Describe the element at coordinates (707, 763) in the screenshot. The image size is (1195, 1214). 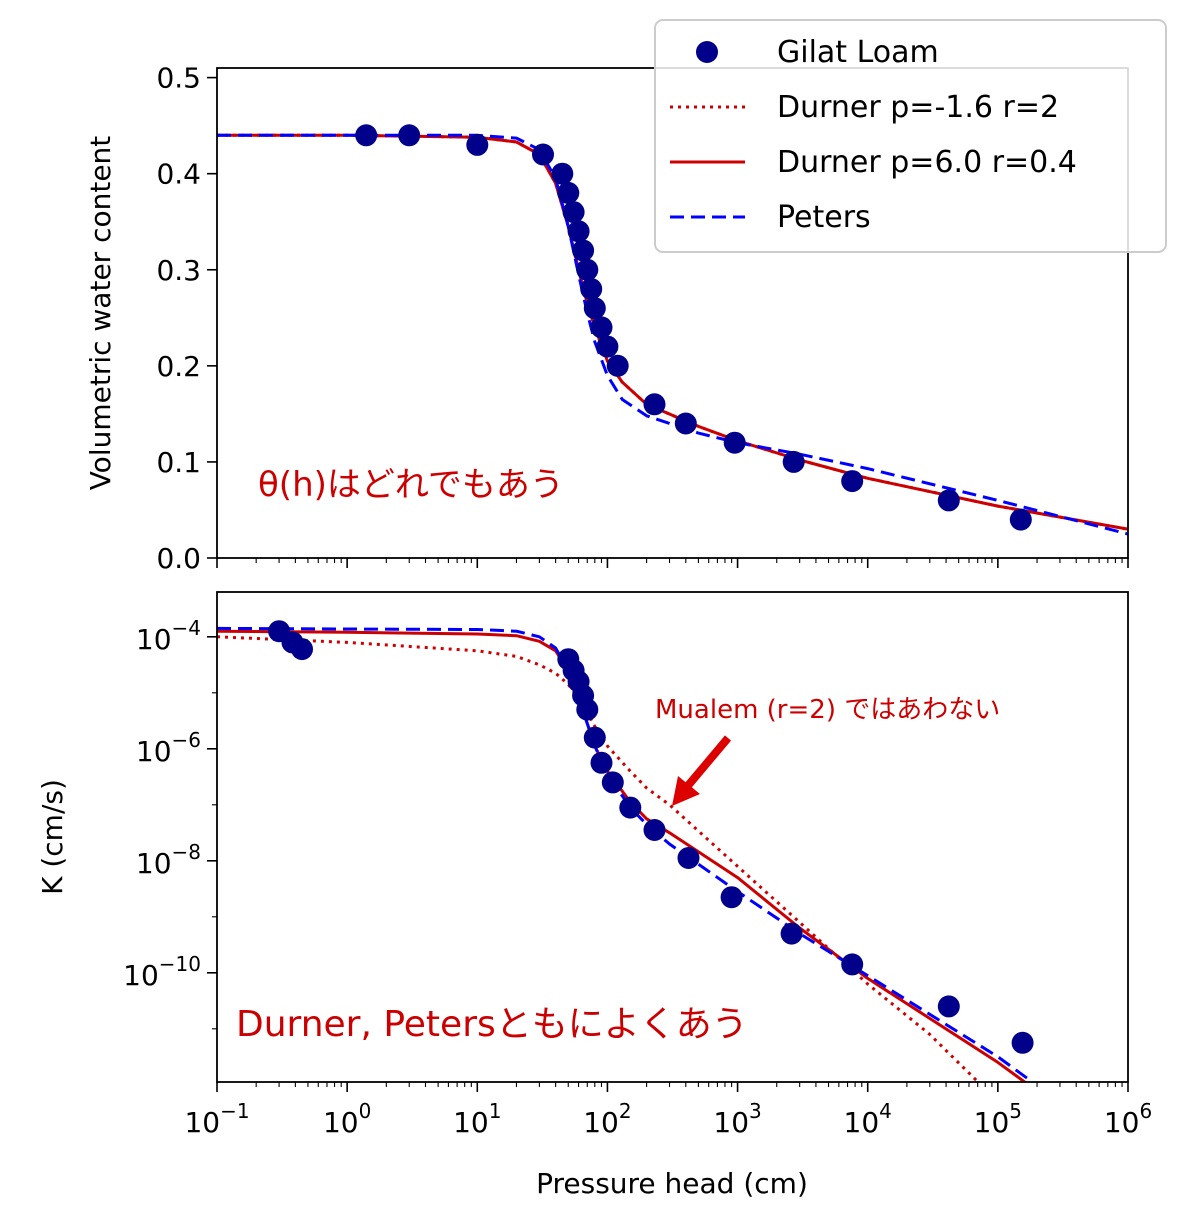
I see `annotation-arrow-shaft` at that location.